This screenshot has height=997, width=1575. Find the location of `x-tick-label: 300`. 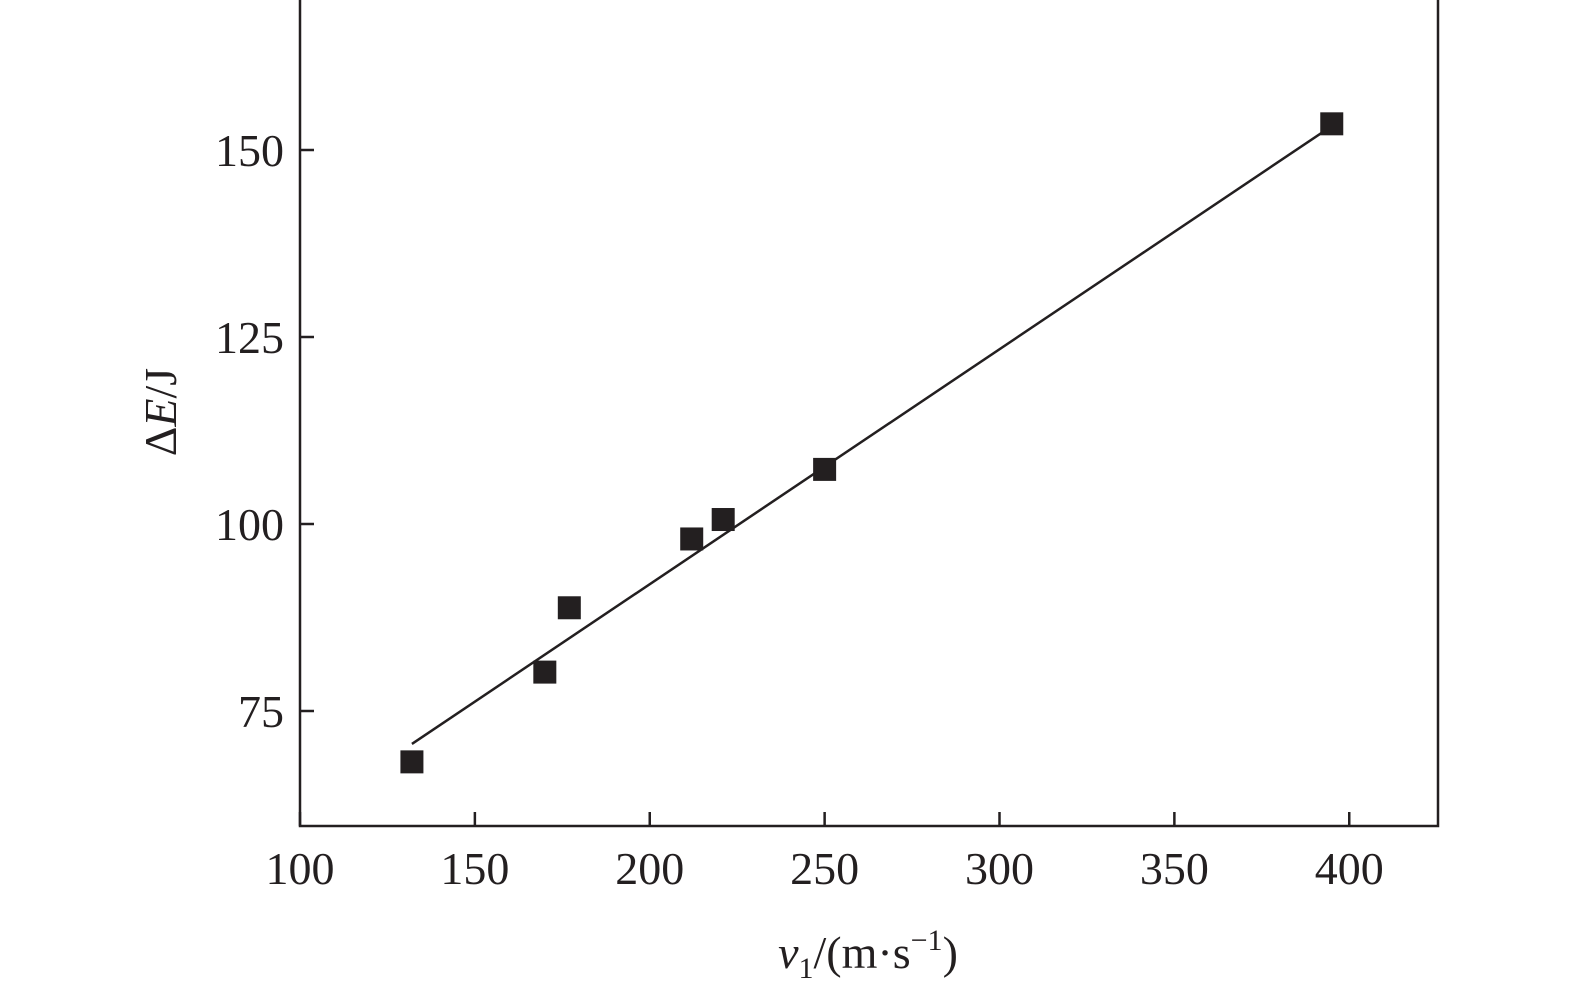

x-tick-label: 300 is located at coordinates (999, 868).